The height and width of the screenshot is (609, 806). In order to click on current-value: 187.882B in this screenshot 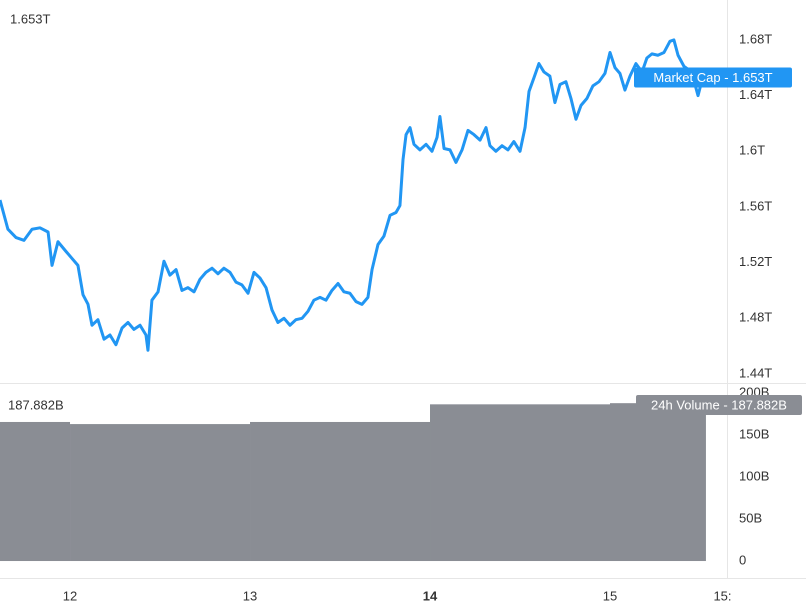, I will do `click(36, 404)`.